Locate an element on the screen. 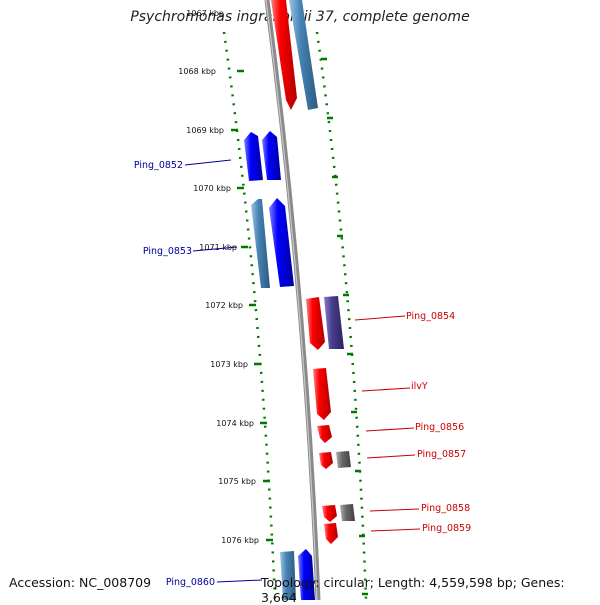 The height and width of the screenshot is (605, 600). gene-label-0854: Ping_0854 is located at coordinates (430, 316).